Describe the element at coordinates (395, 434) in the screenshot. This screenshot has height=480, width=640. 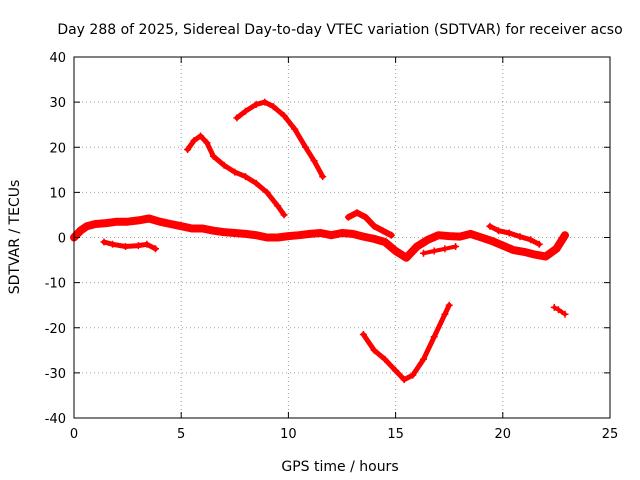
I see `x-tick-label: 15` at that location.